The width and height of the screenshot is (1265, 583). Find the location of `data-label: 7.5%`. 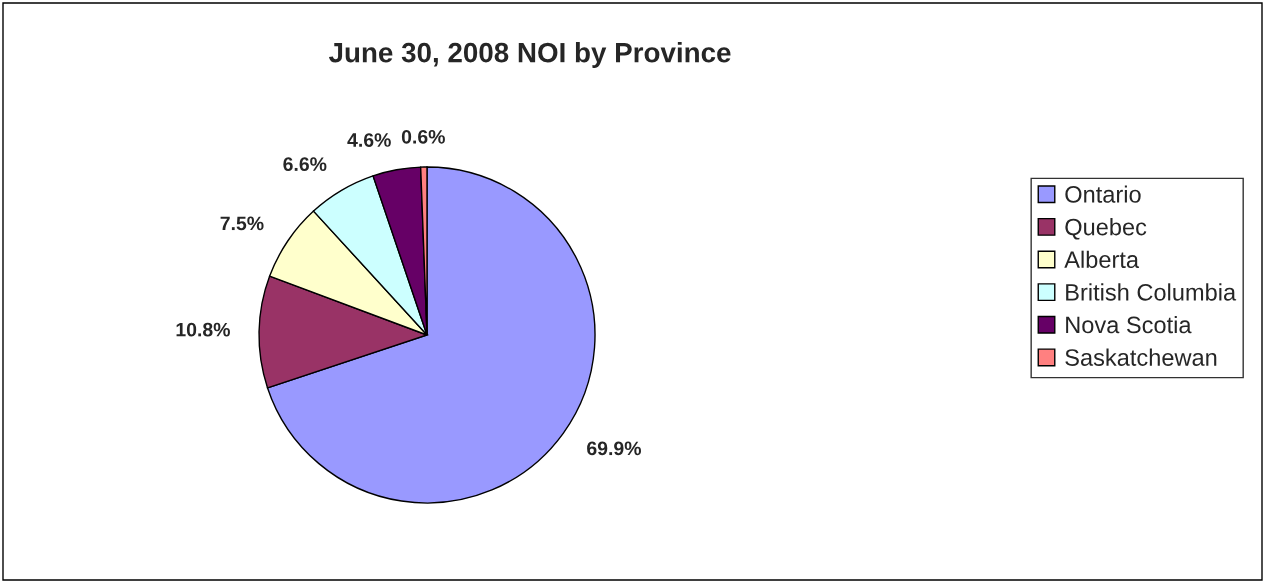

data-label: 7.5% is located at coordinates (242, 223).